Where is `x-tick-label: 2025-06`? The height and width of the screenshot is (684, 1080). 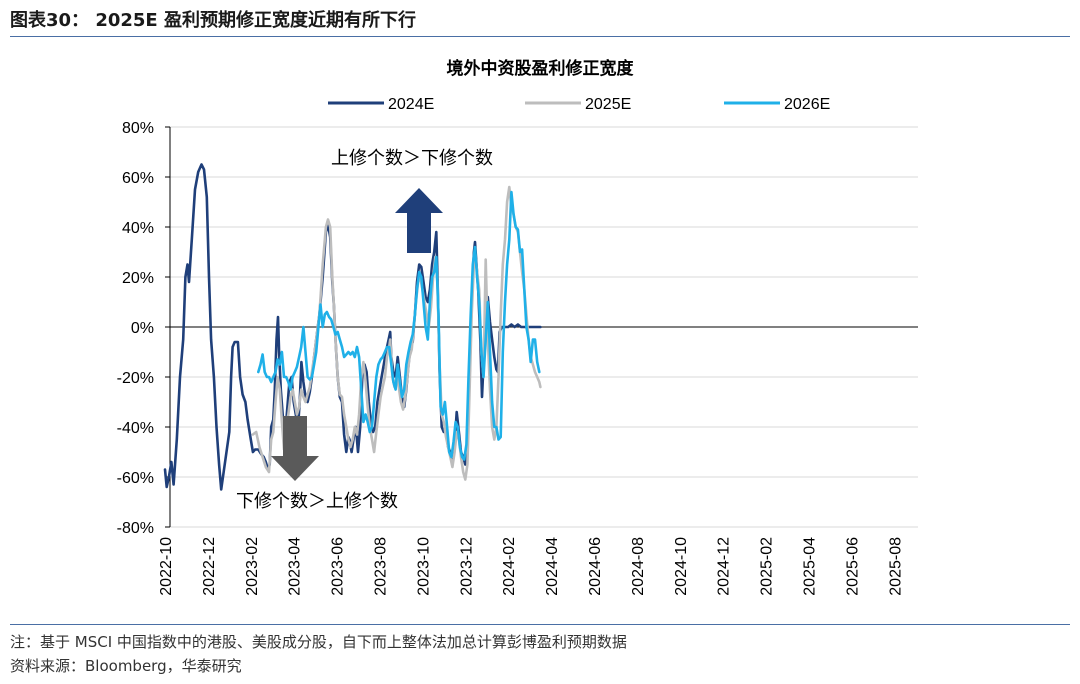 x-tick-label: 2025-06 is located at coordinates (852, 566).